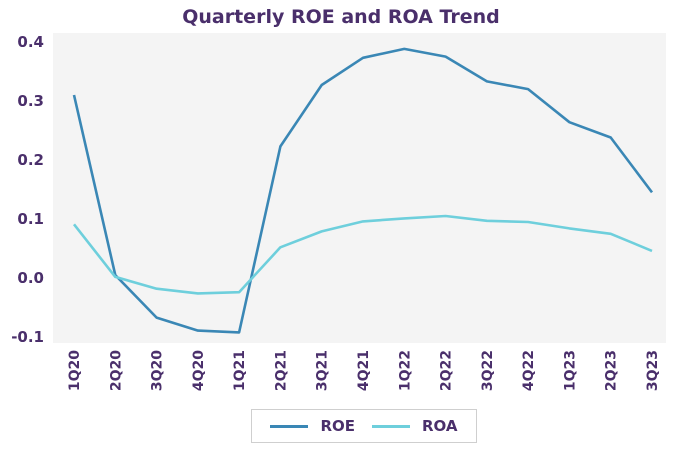  I want to click on x-tick-label: 1Q22, so click(405, 370).